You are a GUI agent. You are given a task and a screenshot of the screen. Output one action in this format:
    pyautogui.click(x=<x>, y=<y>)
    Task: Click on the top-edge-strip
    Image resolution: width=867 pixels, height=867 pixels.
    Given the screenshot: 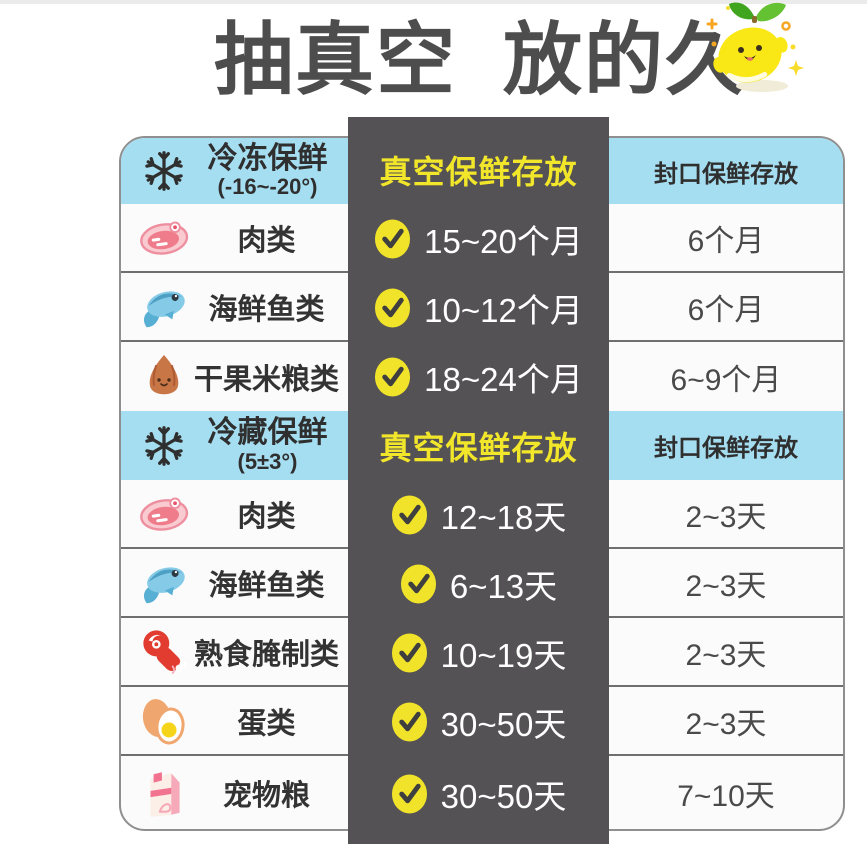 What is the action you would take?
    pyautogui.click(x=433, y=2)
    